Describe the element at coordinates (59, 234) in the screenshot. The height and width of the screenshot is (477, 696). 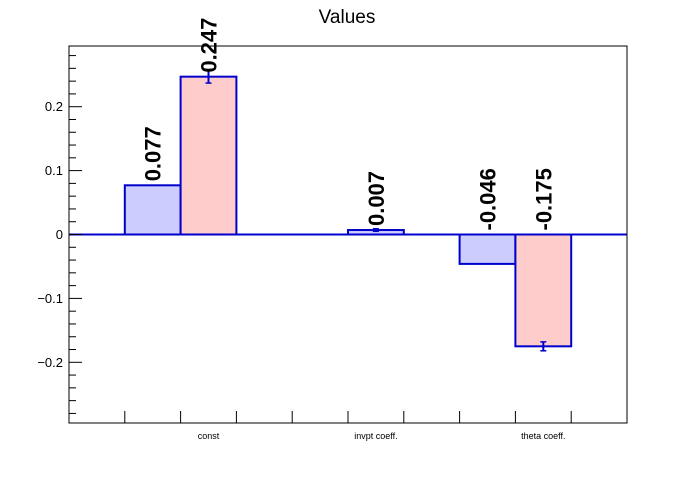
I see `y-tick-label-2: 0` at that location.